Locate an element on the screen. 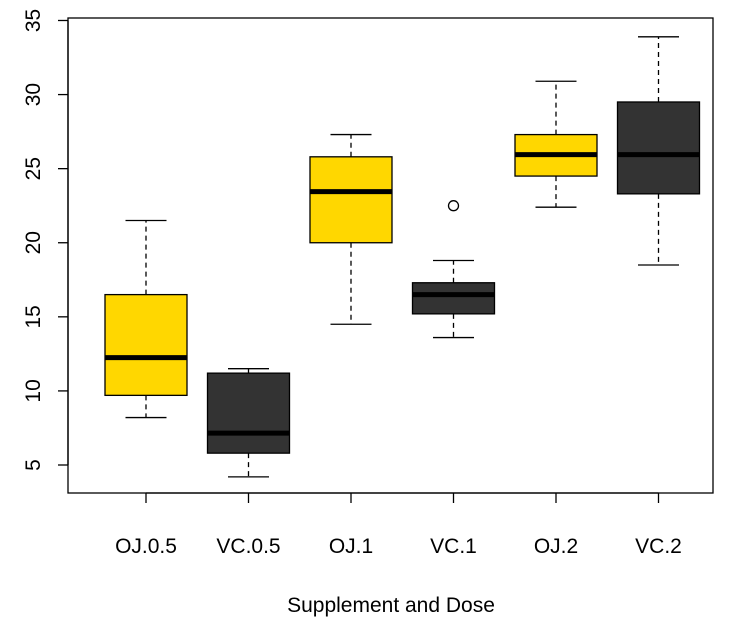 The width and height of the screenshot is (732, 625). x-tick-label: VC.2 is located at coordinates (658, 546).